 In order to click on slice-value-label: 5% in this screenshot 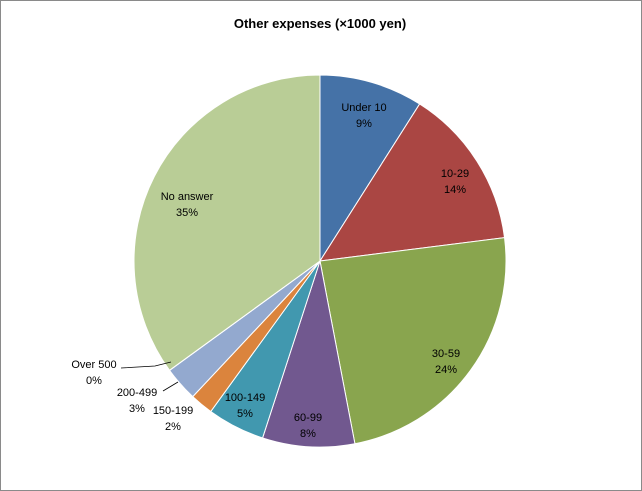, I will do `click(245, 414)`.